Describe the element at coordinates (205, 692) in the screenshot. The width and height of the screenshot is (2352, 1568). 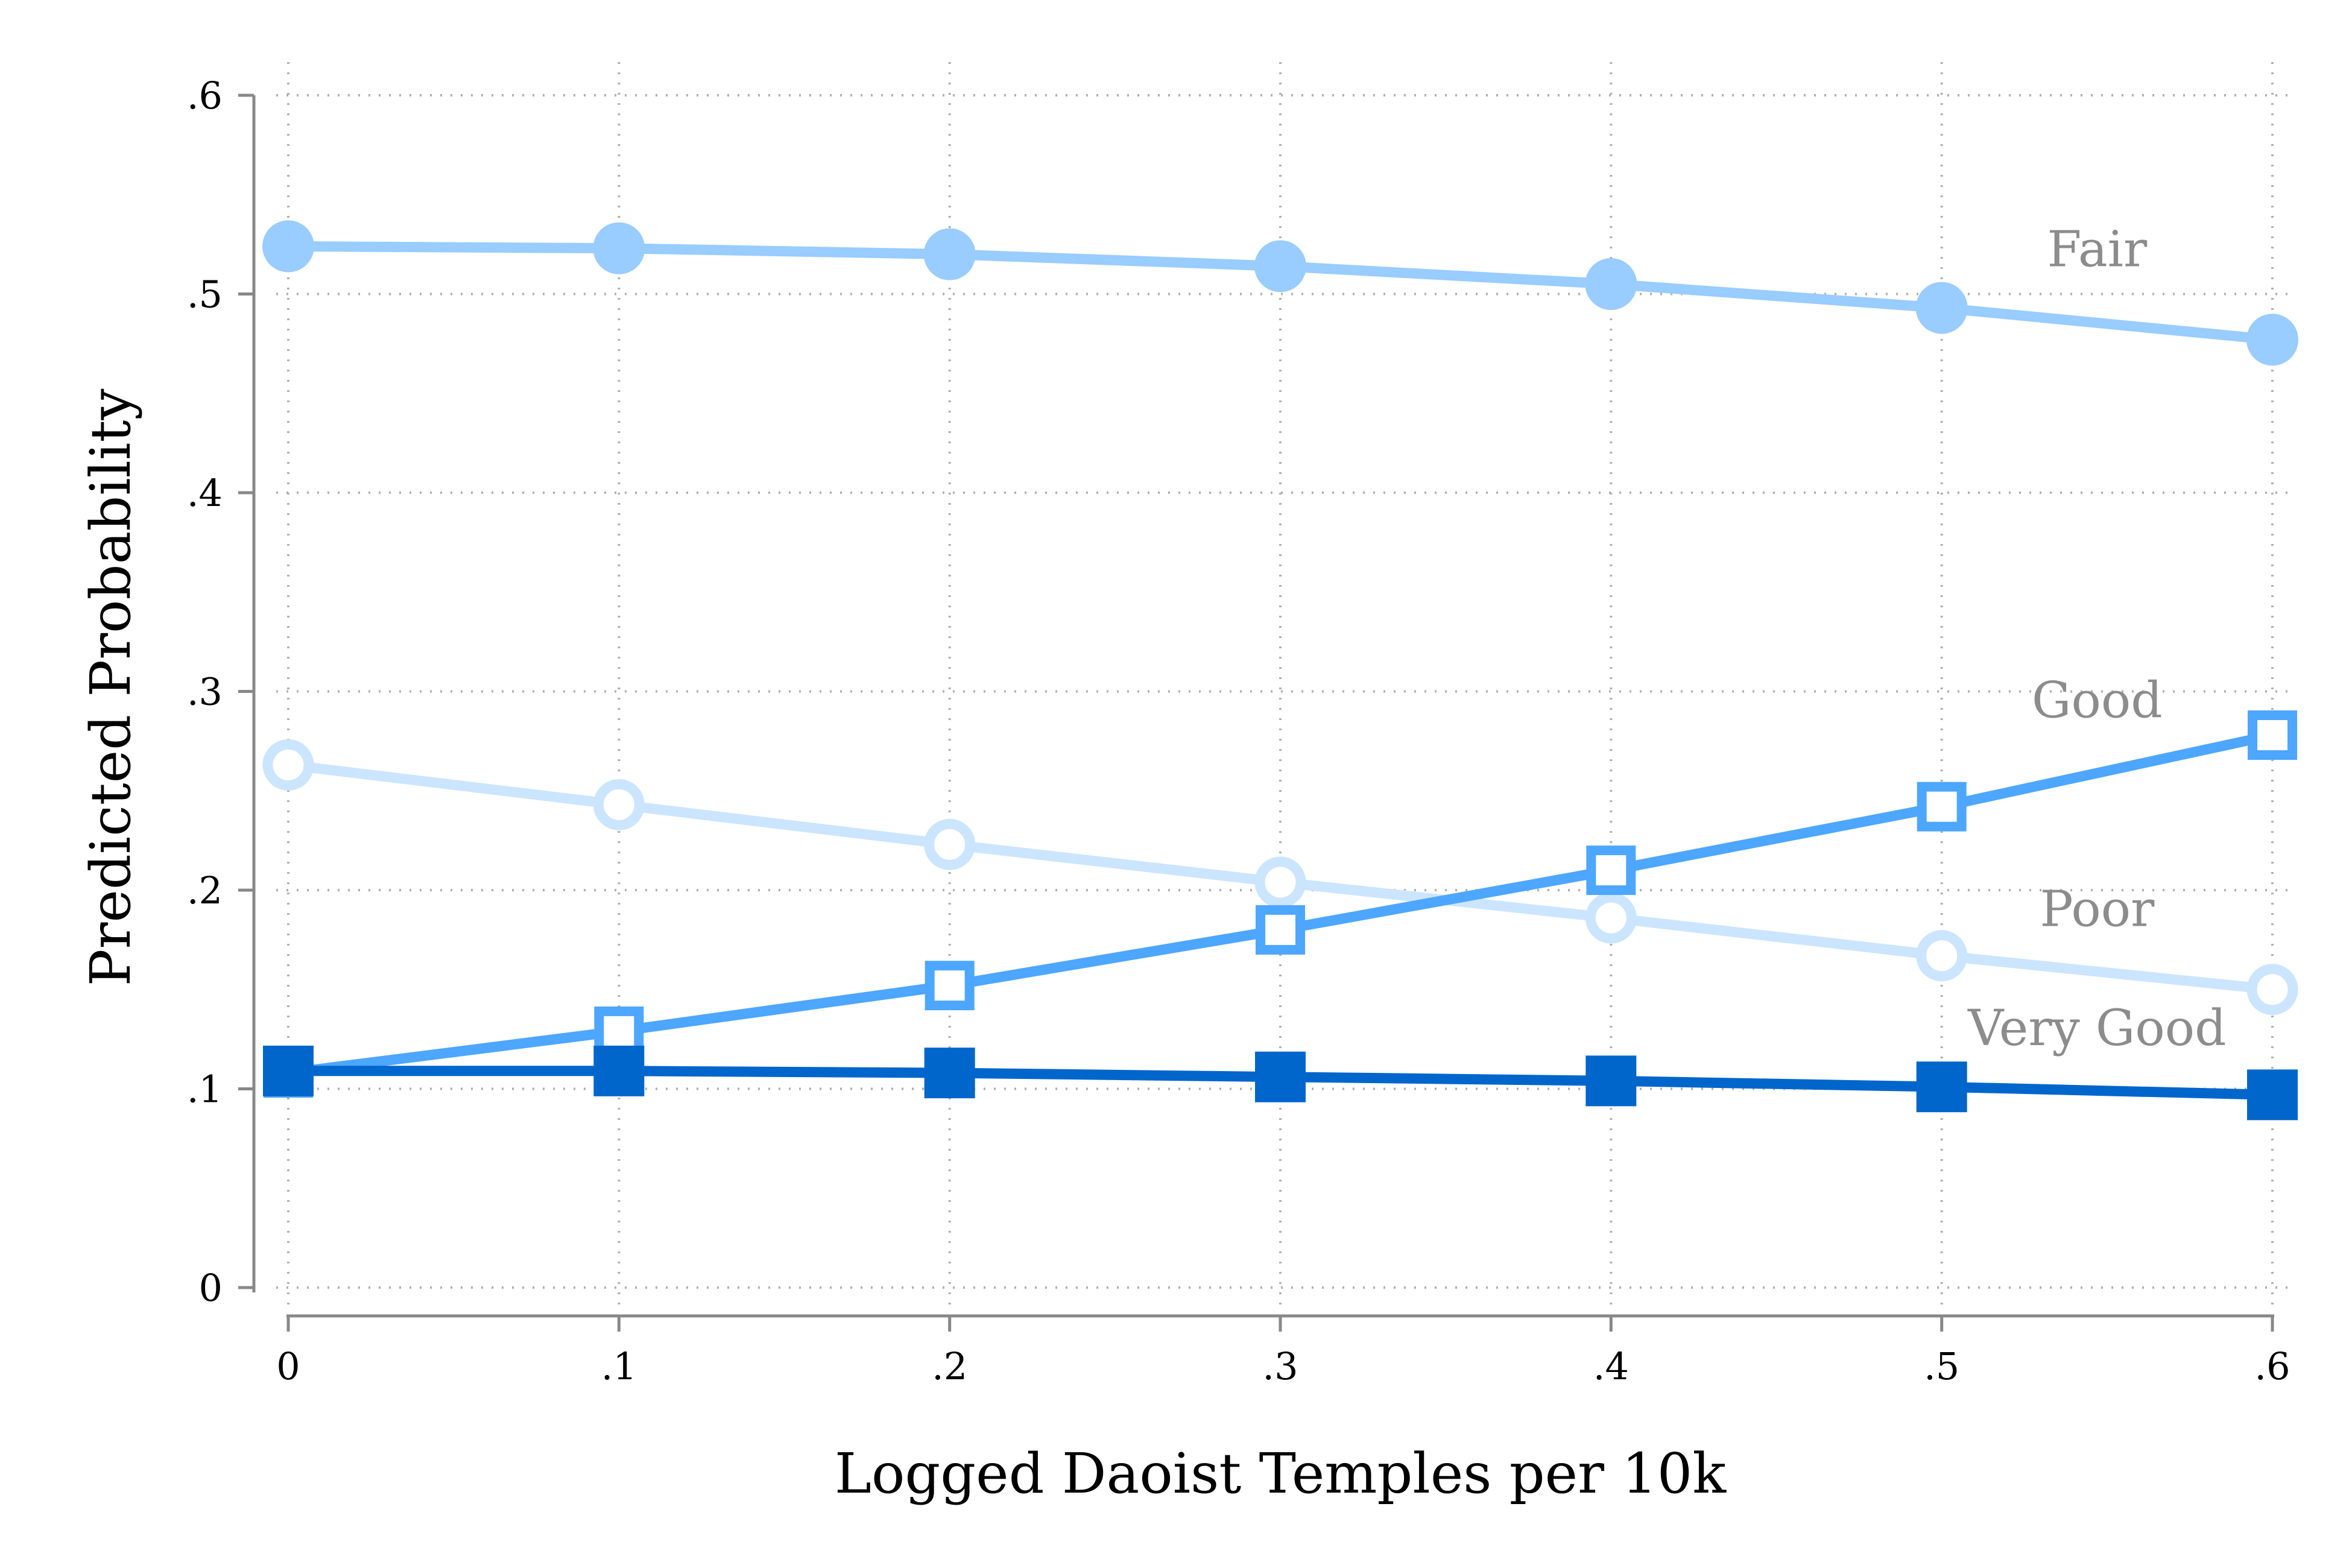
I see `y-tick-label: .3` at that location.